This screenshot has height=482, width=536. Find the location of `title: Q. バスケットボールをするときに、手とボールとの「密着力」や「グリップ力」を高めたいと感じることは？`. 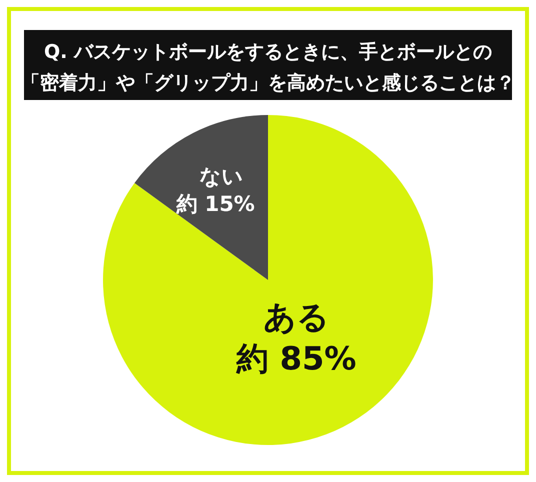

title: Q. バスケットボールをするときに、手とボールとの「密着力」や「グリップ力」を高めたいと感じることは？ is located at coordinates (268, 65).